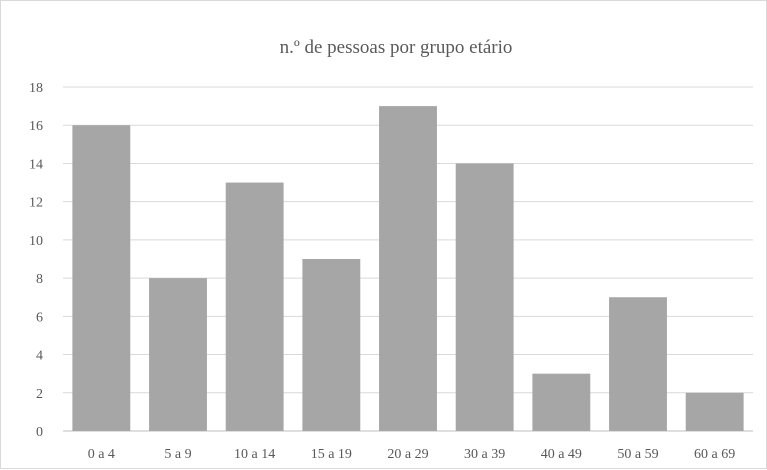 This screenshot has height=470, width=767. Describe the element at coordinates (36, 164) in the screenshot. I see `y-tick-label: 14` at that location.